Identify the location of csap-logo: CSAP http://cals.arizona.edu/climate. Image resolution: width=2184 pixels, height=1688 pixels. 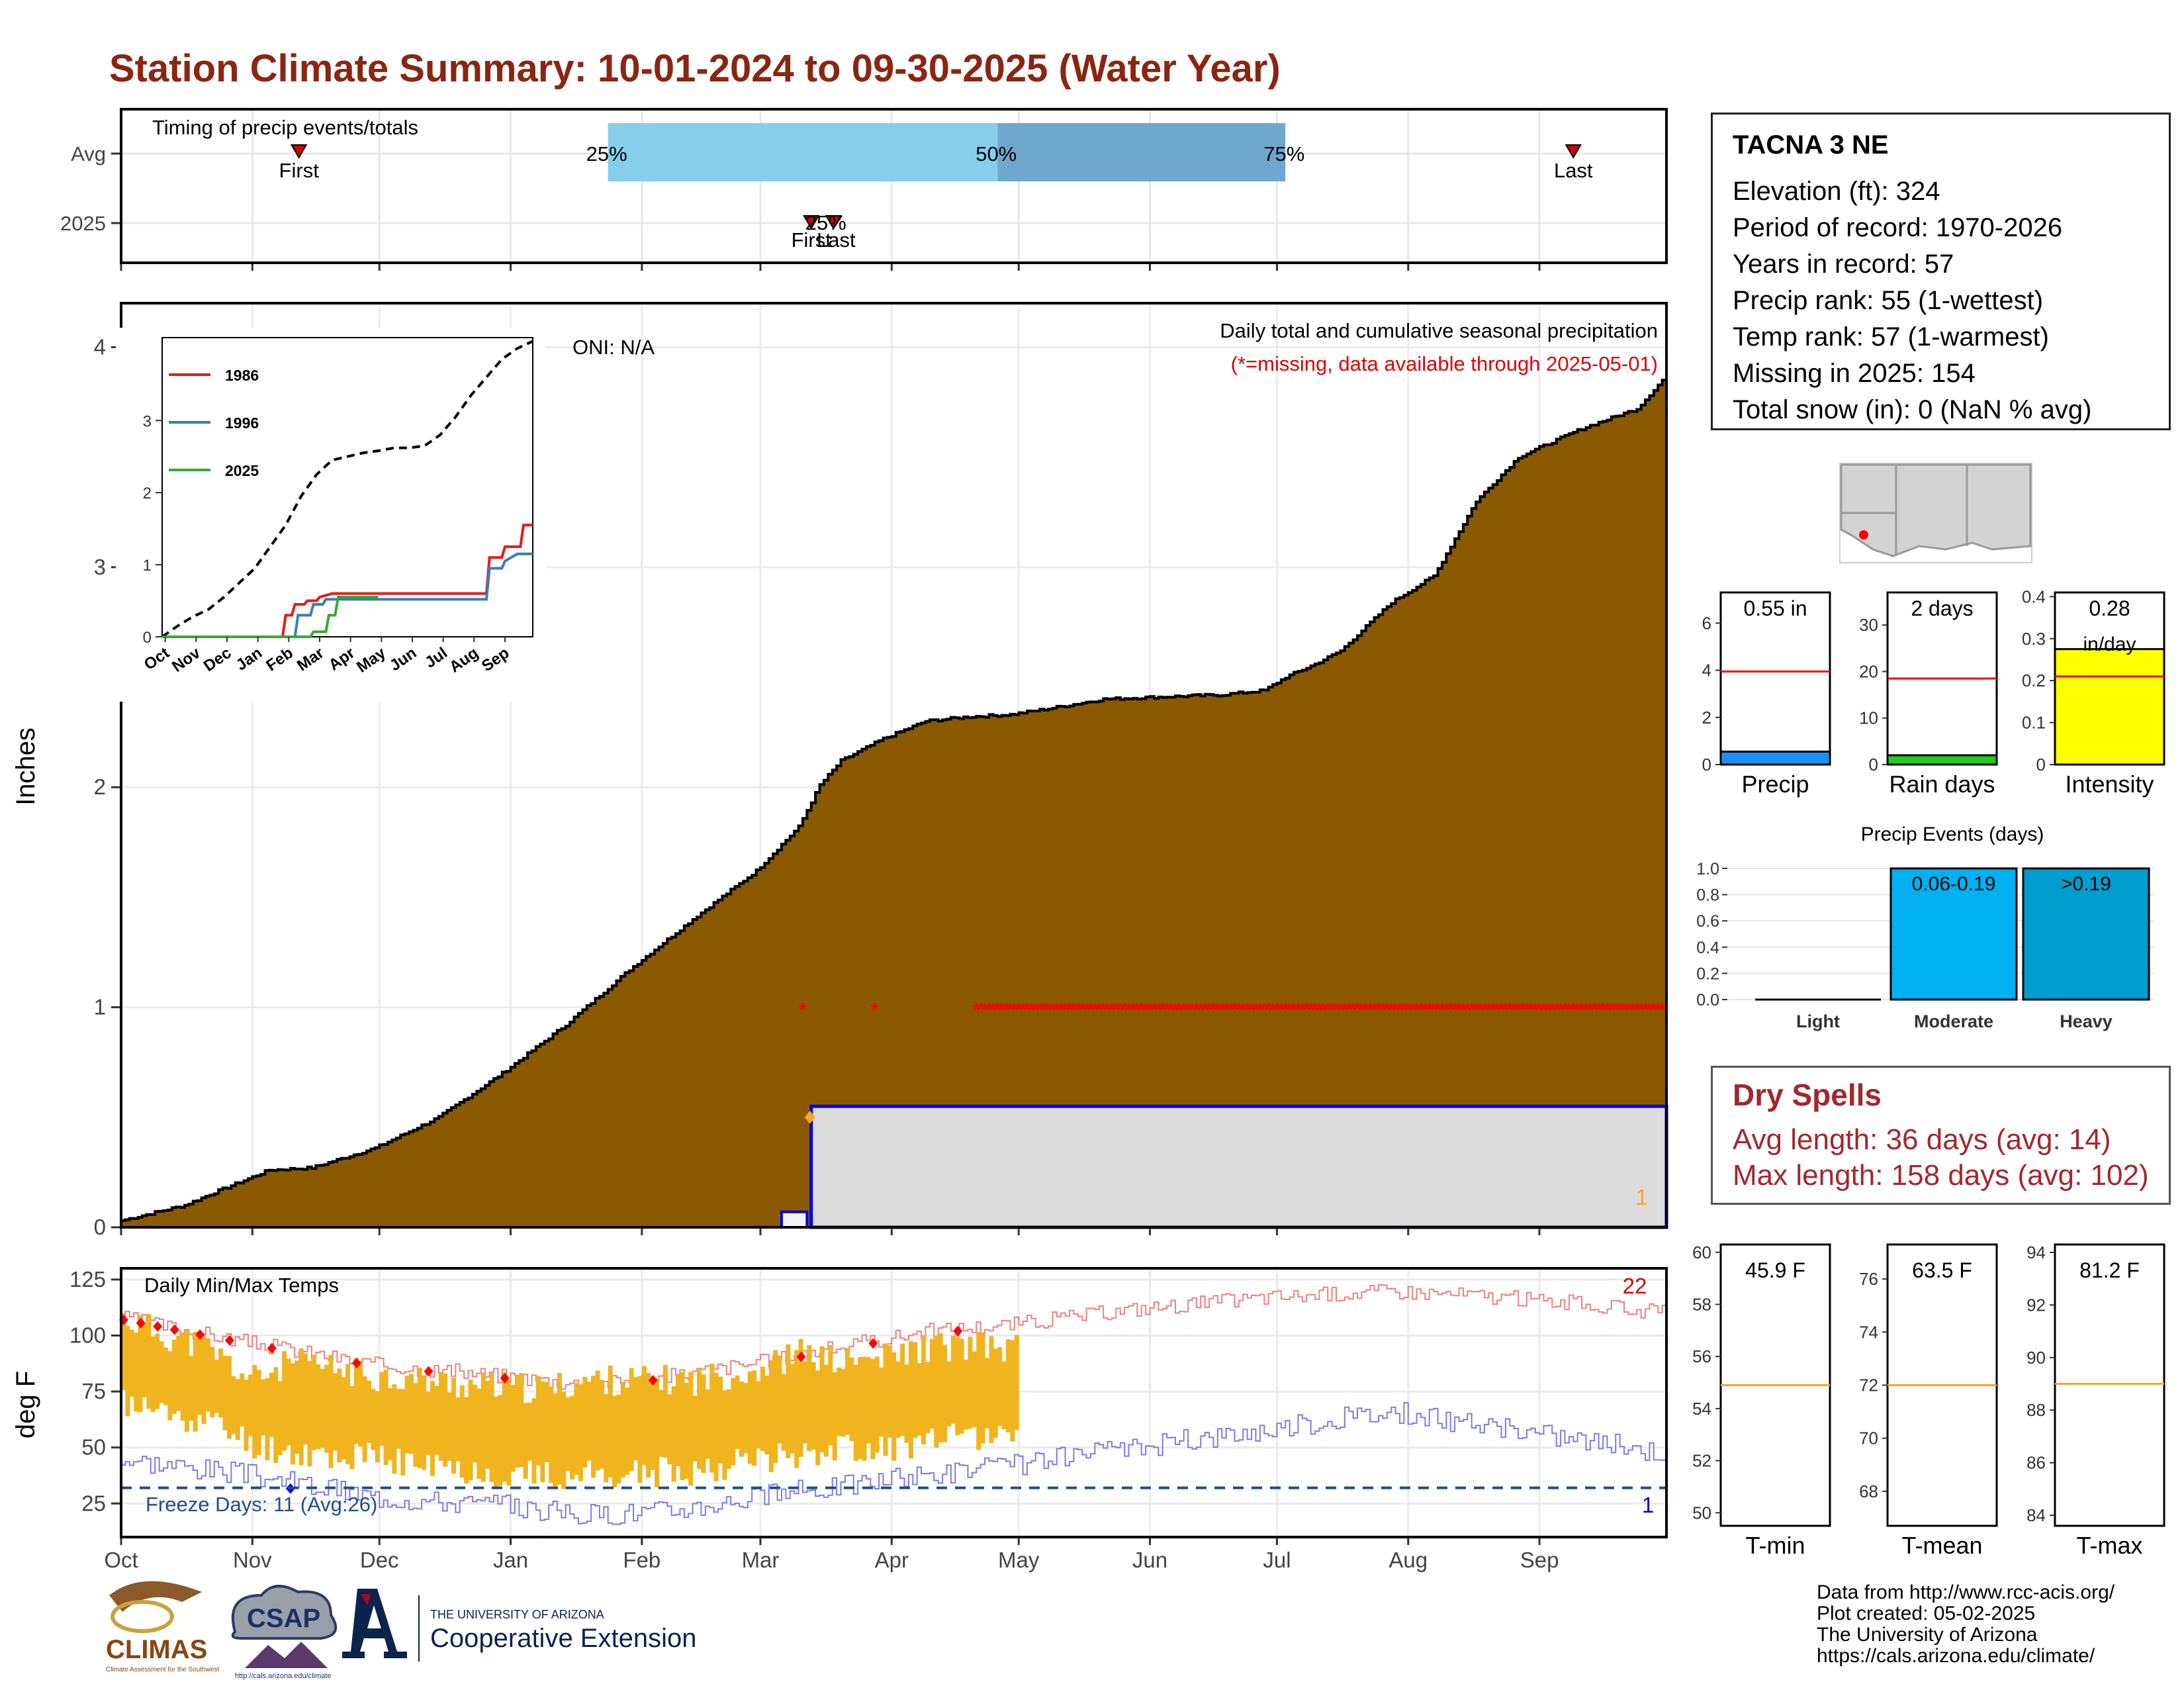
(284, 1632).